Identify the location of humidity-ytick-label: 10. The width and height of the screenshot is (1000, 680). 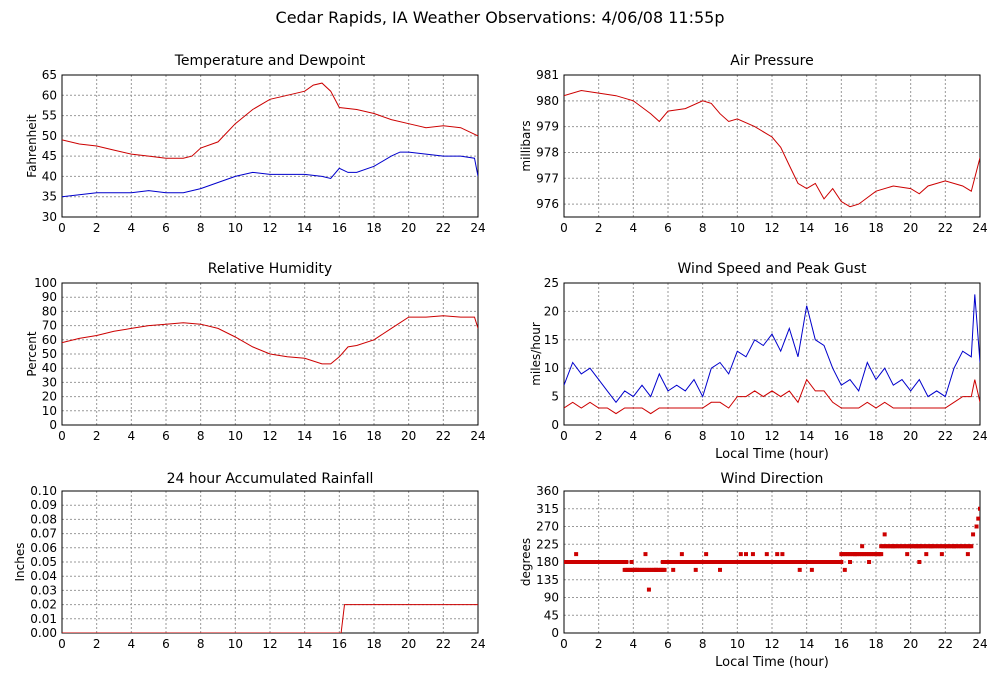
(49, 411).